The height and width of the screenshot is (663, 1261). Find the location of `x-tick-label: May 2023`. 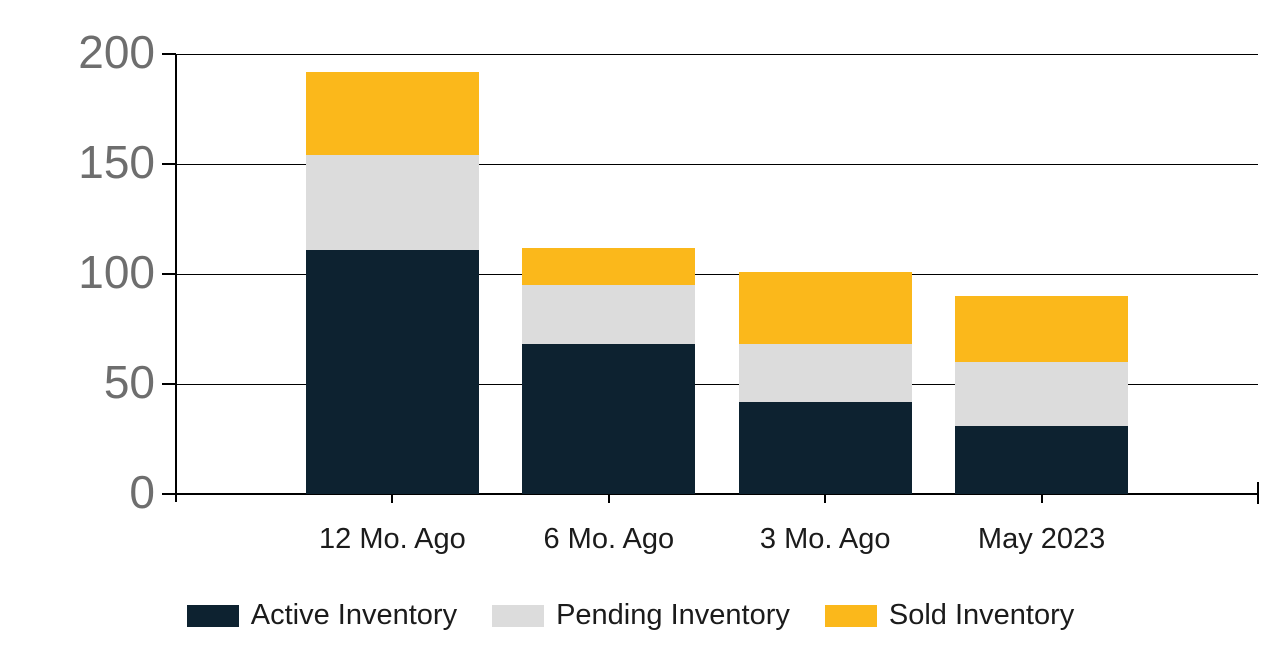

x-tick-label: May 2023 is located at coordinates (1041, 539).